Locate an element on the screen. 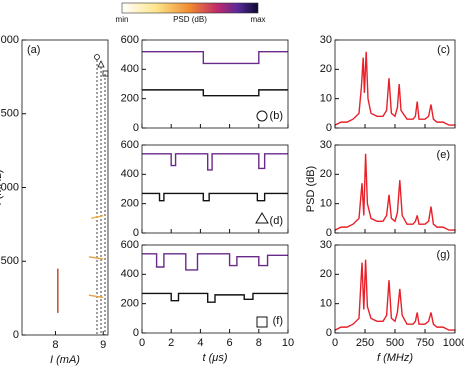 This screenshot has height=380, width=464. x-tick-label: 1000 is located at coordinates (453, 343).